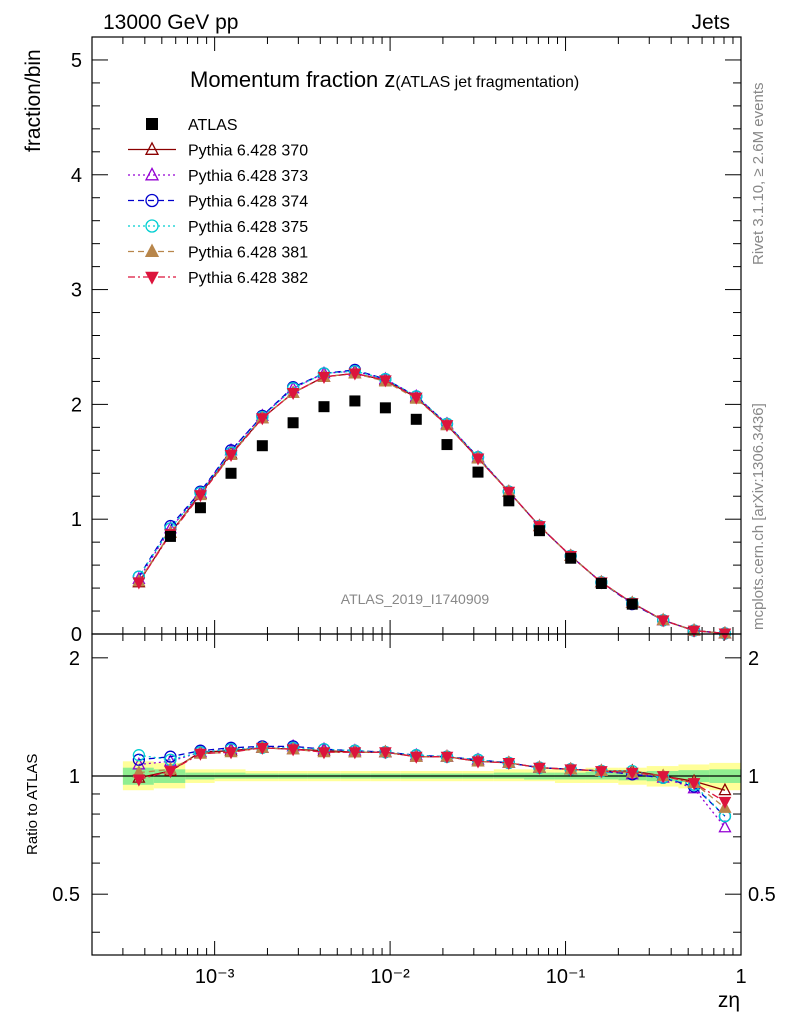 This screenshot has width=786, height=1024. What do you see at coordinates (248, 176) in the screenshot?
I see `legend-label: Pythia 6.428 373` at bounding box center [248, 176].